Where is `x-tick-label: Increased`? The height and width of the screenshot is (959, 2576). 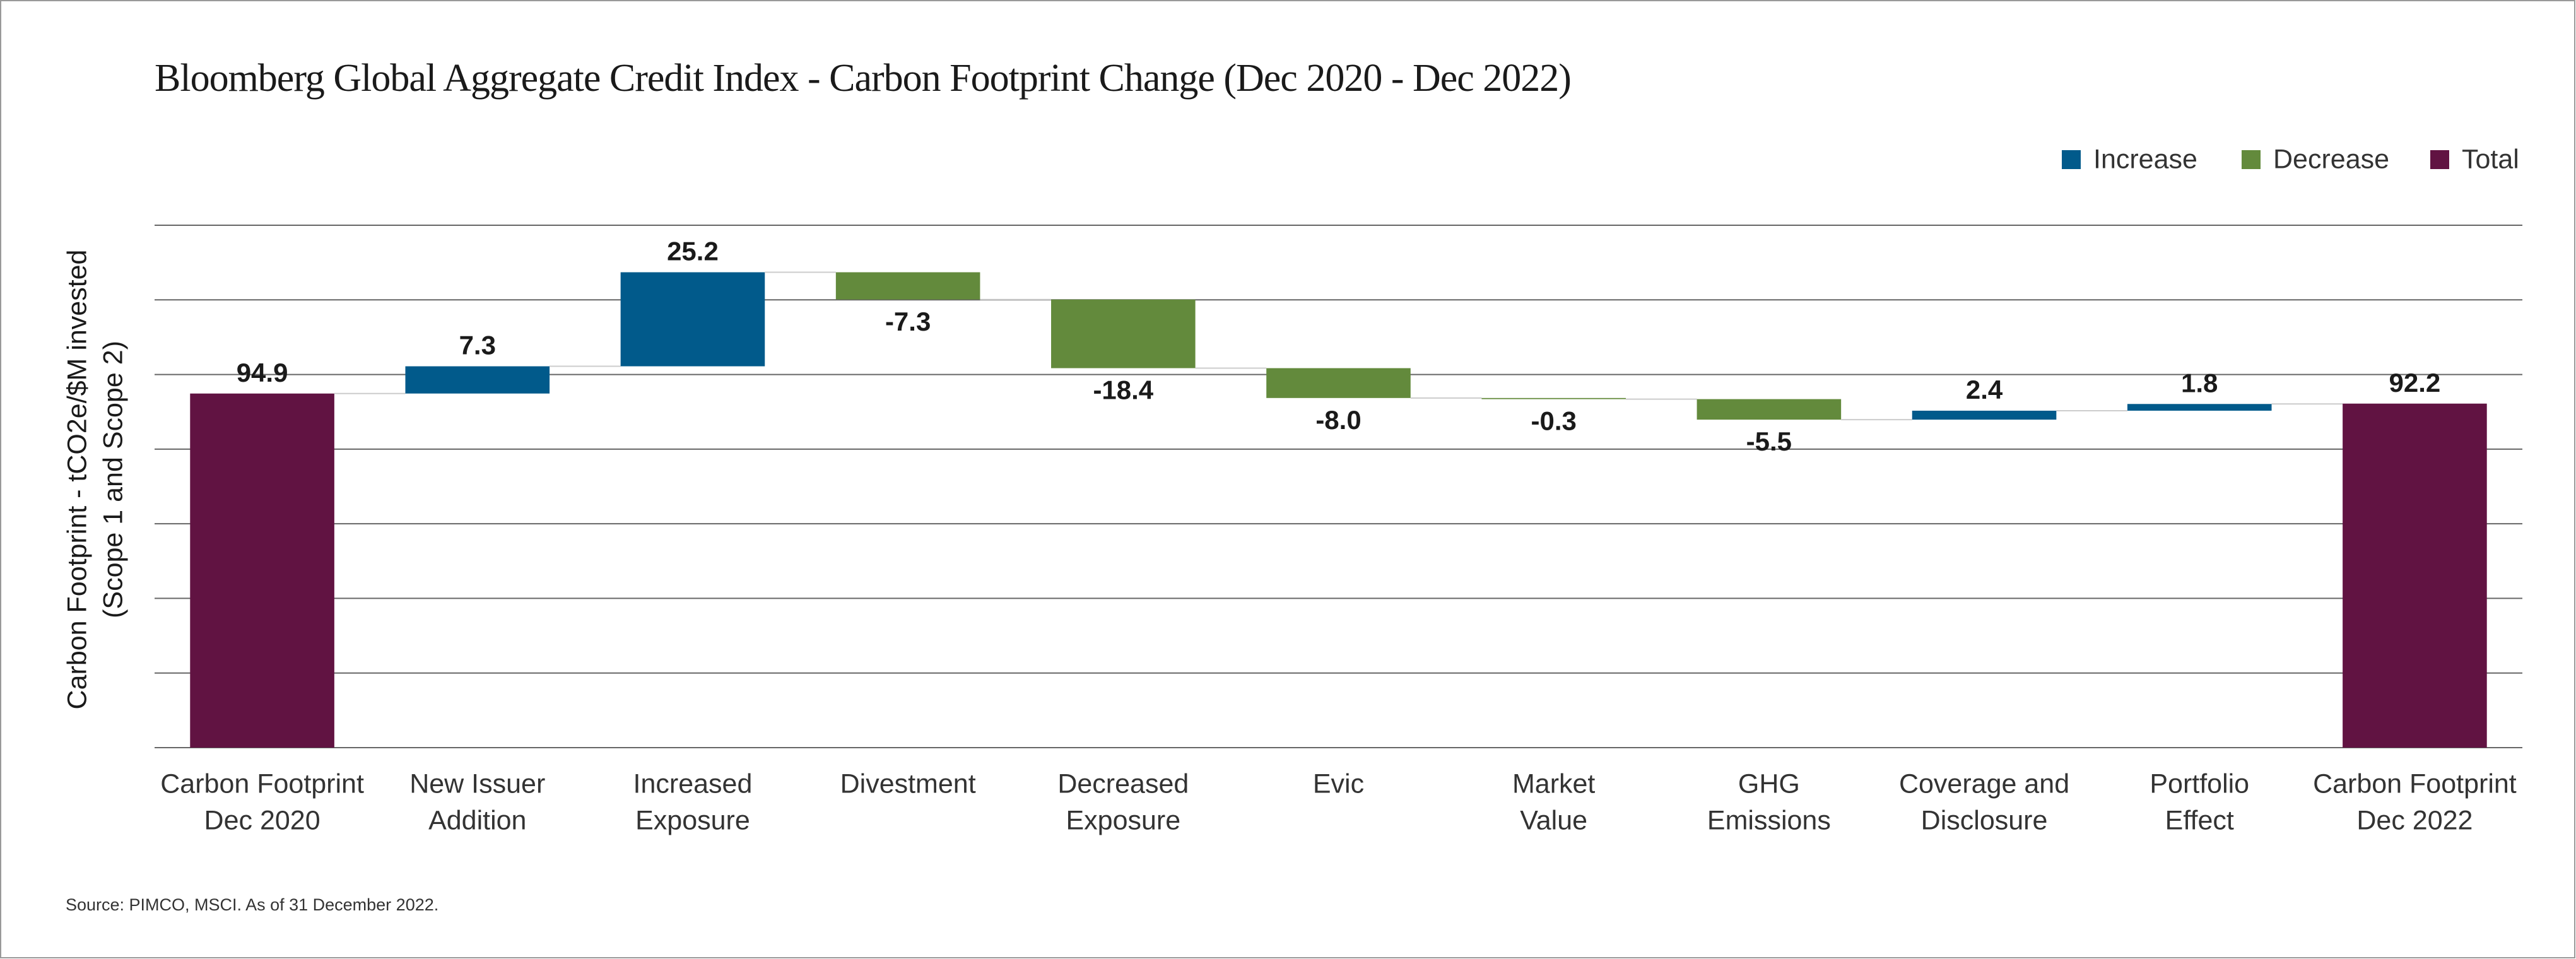 x-tick-label: Increased is located at coordinates (693, 784).